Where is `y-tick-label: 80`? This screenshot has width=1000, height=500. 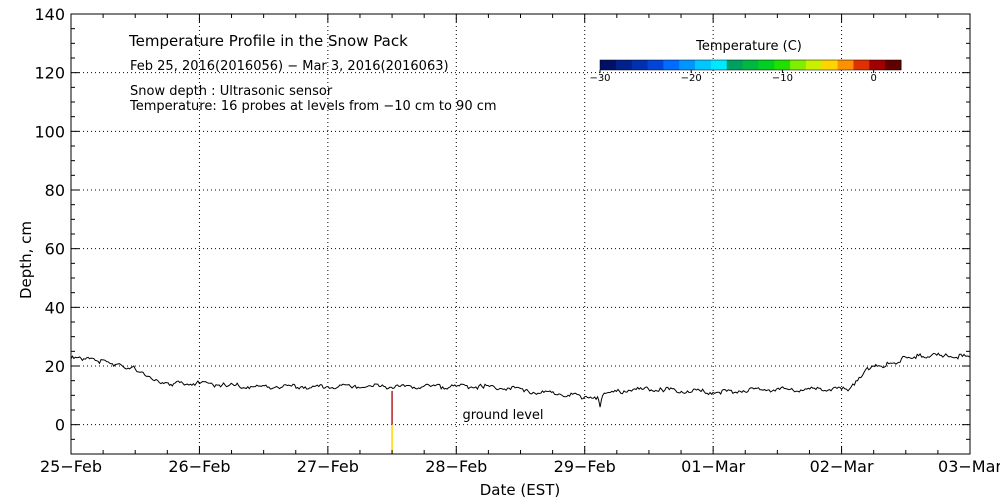 y-tick-label: 80 is located at coordinates (55, 190).